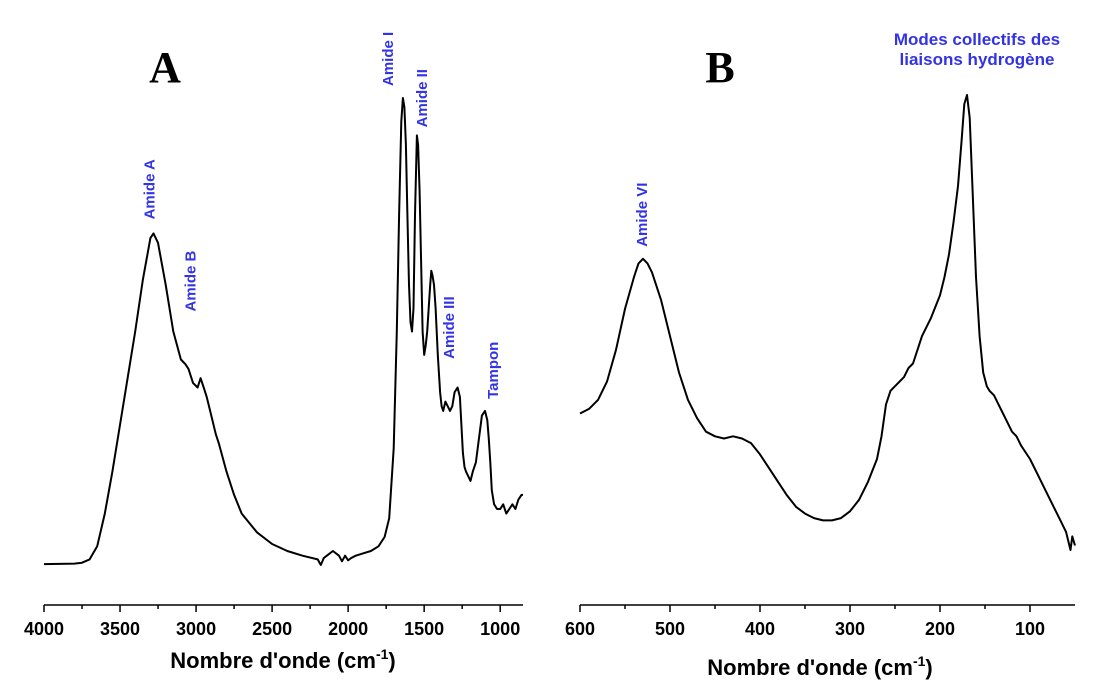 This screenshot has height=686, width=1095. Describe the element at coordinates (272, 629) in the screenshot. I see `x-tick-label: 2500` at that location.